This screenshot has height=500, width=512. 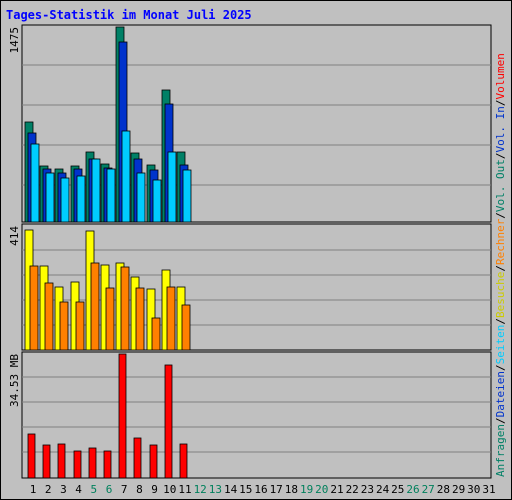 What do you see at coordinates (184, 489) in the screenshot?
I see `x-axis-day-label: 11` at bounding box center [184, 489].